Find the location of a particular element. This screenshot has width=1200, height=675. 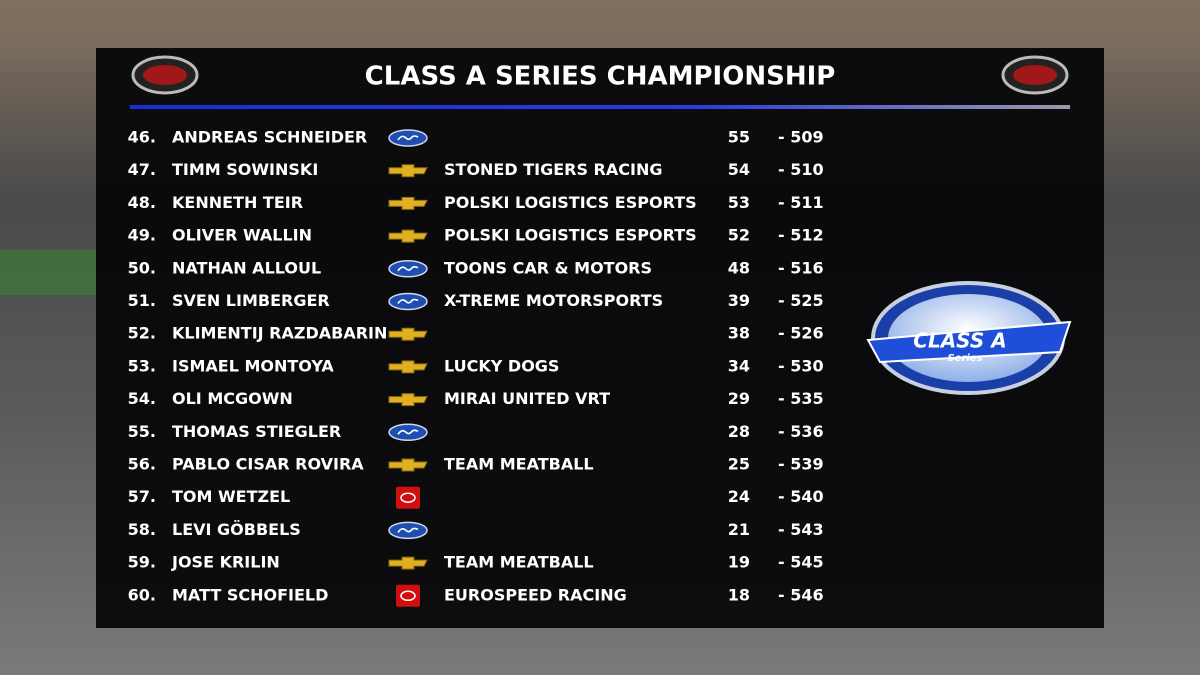

points-gap: - 546 is located at coordinates (801, 594).